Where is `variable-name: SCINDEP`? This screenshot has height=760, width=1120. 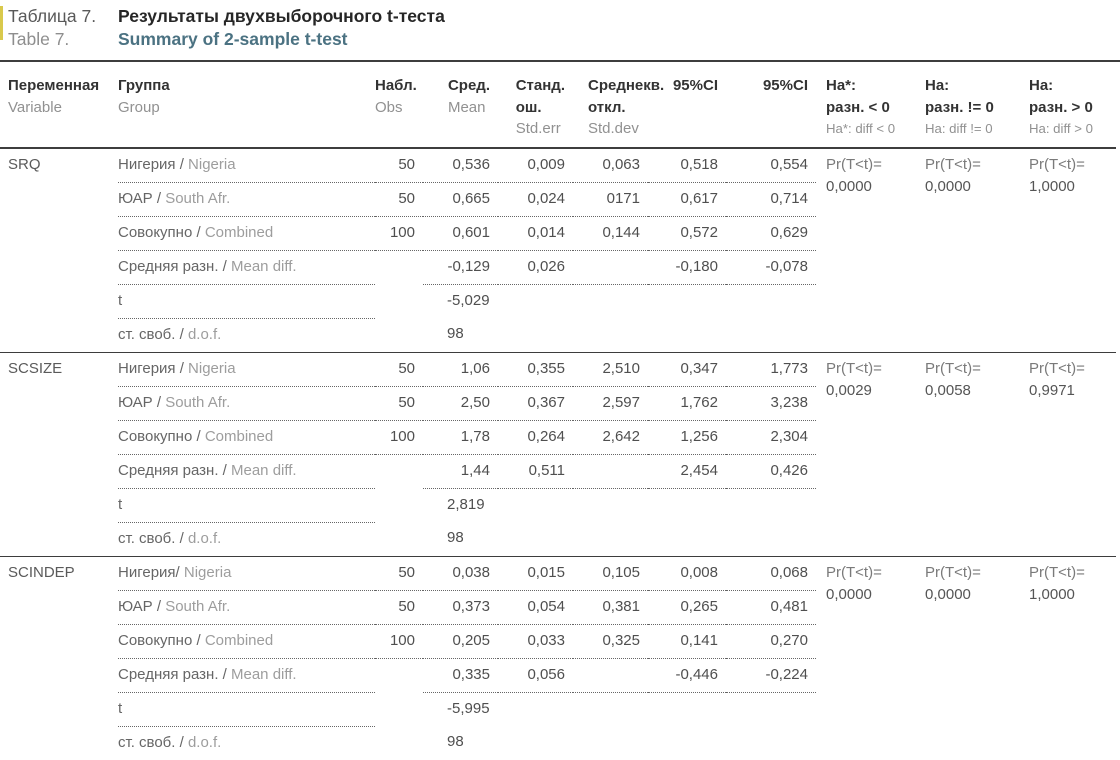 variable-name: SCINDEP is located at coordinates (41, 572).